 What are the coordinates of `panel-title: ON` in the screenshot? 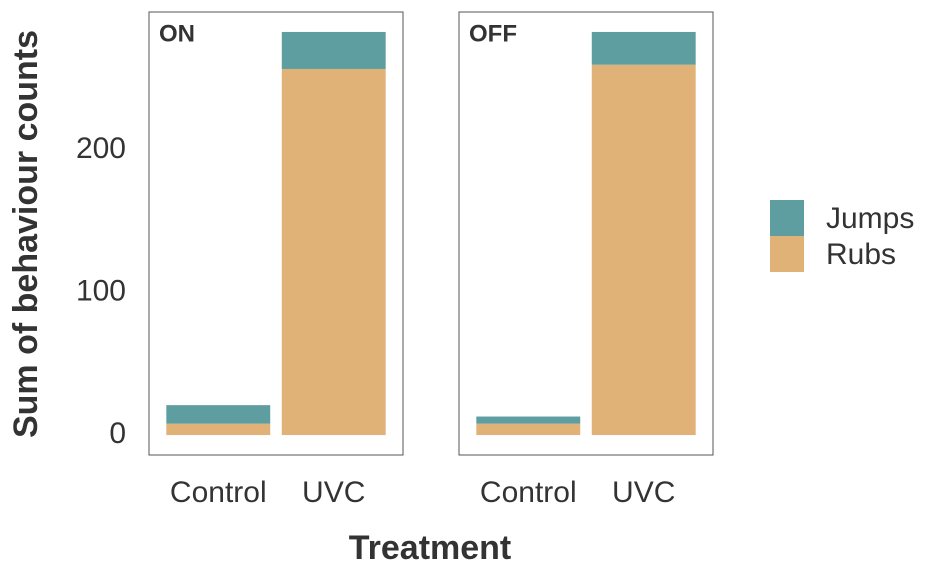 It's located at (177, 33).